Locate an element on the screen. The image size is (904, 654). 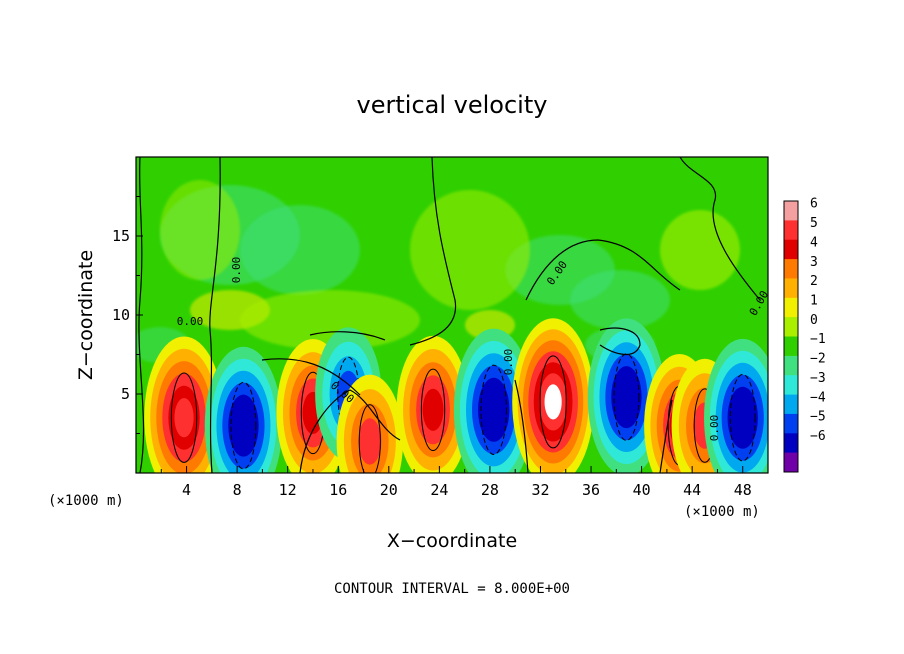
x-tick-label: 12 is located at coordinates (288, 490).